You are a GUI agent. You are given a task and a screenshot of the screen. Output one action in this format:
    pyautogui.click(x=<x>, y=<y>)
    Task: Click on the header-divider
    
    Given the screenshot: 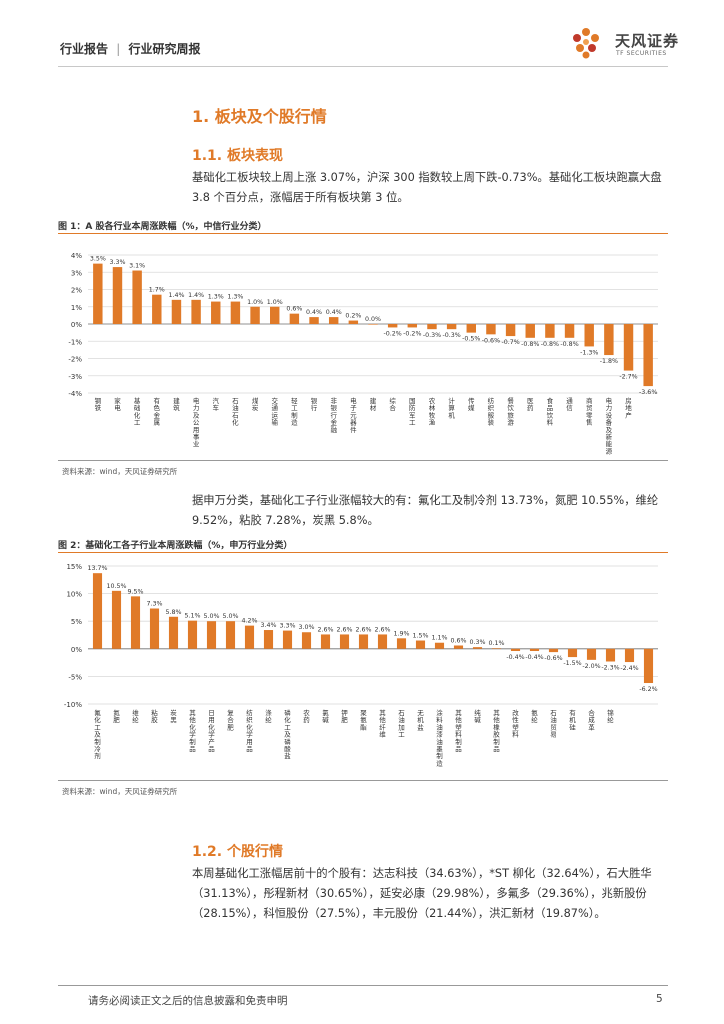 What is the action you would take?
    pyautogui.click(x=363, y=66)
    